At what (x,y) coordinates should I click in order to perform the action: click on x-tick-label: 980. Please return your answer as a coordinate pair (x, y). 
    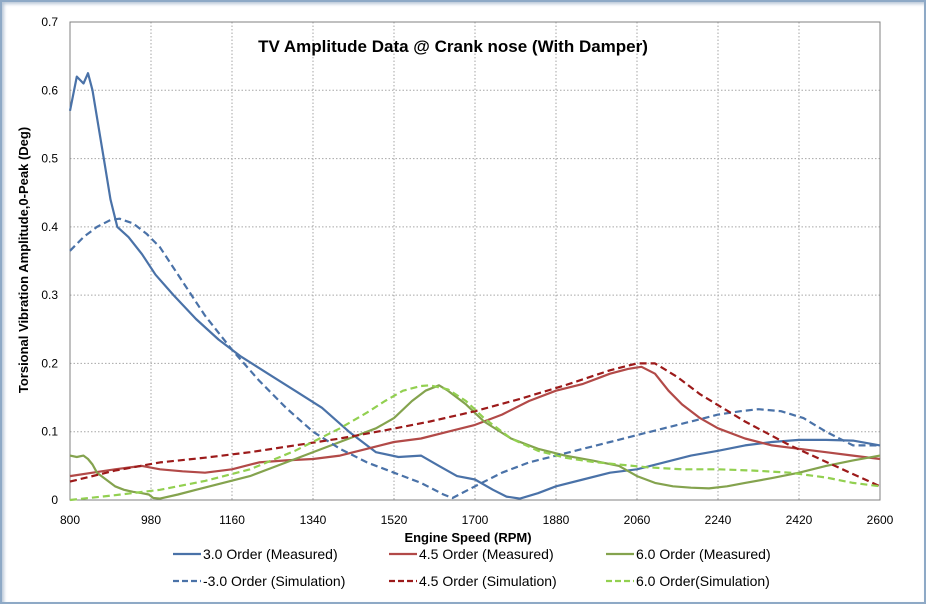
    Looking at the image, I should click on (151, 520).